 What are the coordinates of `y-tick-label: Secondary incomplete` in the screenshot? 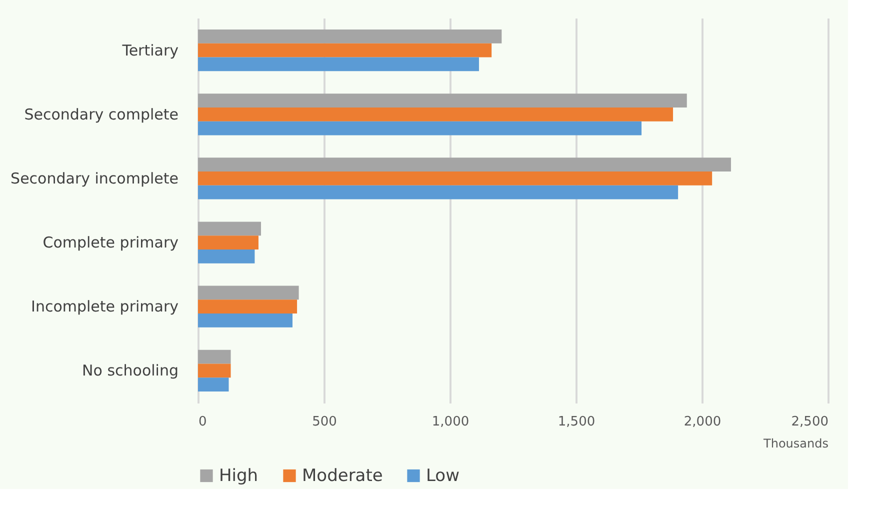 It's located at (94, 178).